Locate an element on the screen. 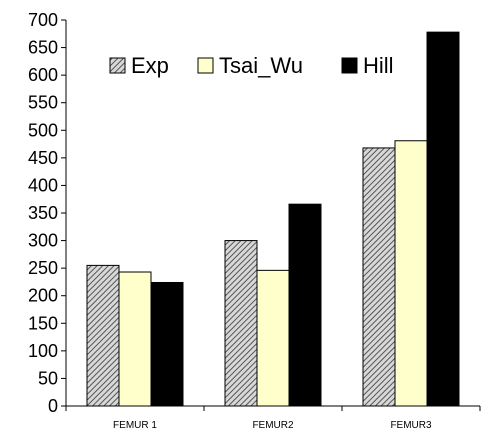  y-tick-label: 0 is located at coordinates (53, 406).